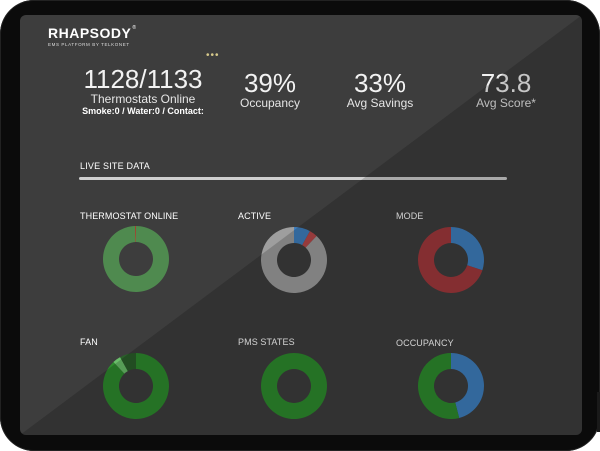  What do you see at coordinates (143, 111) in the screenshot?
I see `sensors-line: Smoke:0 / Water:0 / Contact:` at bounding box center [143, 111].